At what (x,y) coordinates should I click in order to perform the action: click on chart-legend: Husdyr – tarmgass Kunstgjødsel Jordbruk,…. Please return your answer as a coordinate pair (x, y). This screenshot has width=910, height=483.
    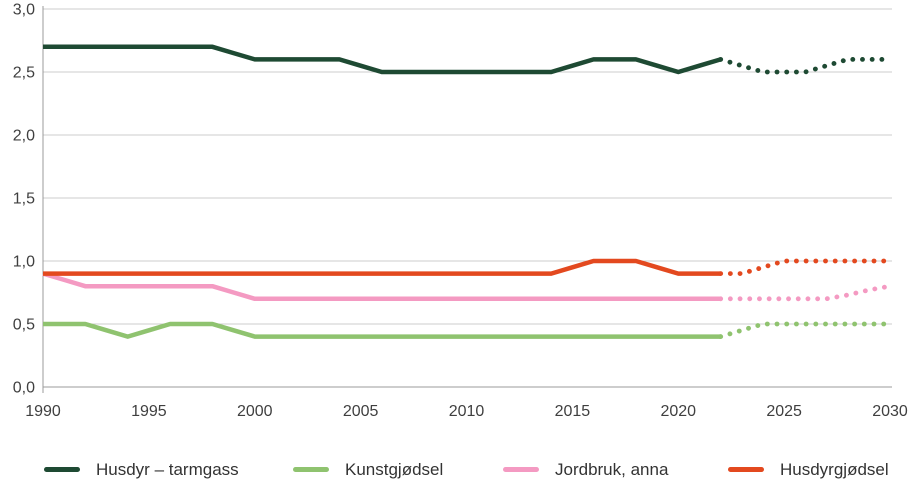
    Looking at the image, I should click on (455, 469).